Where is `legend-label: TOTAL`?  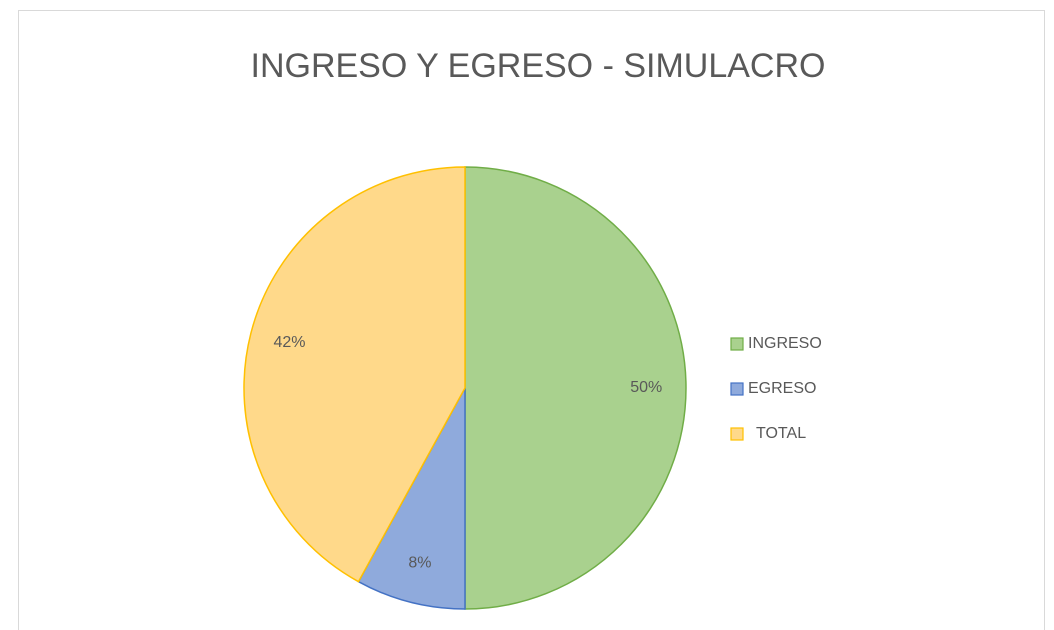 legend-label: TOTAL is located at coordinates (781, 433).